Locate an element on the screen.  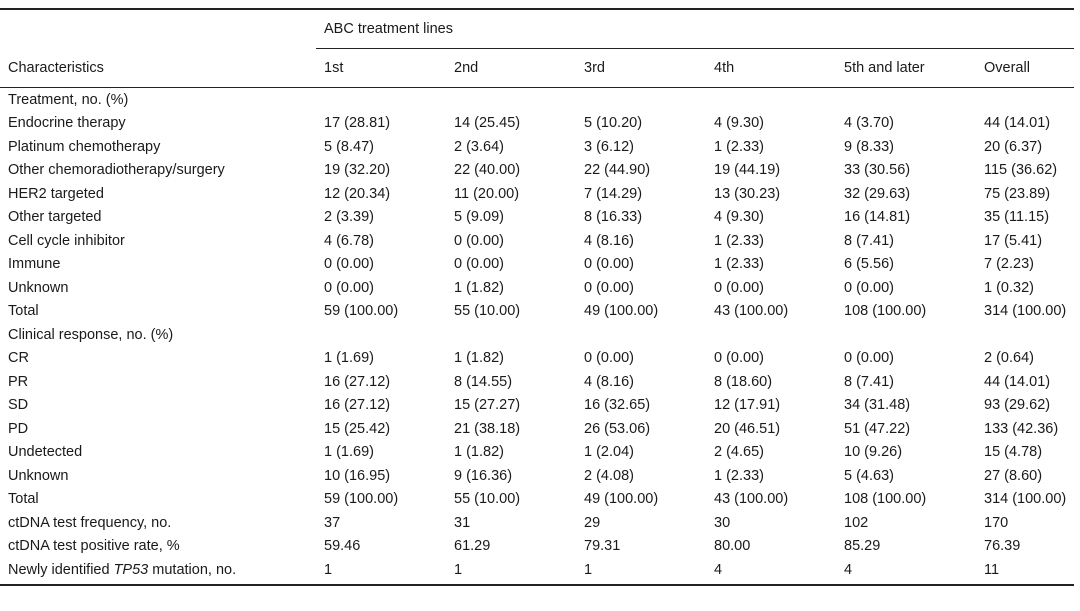
table-cell: 12 (17.91) is located at coordinates (747, 405).